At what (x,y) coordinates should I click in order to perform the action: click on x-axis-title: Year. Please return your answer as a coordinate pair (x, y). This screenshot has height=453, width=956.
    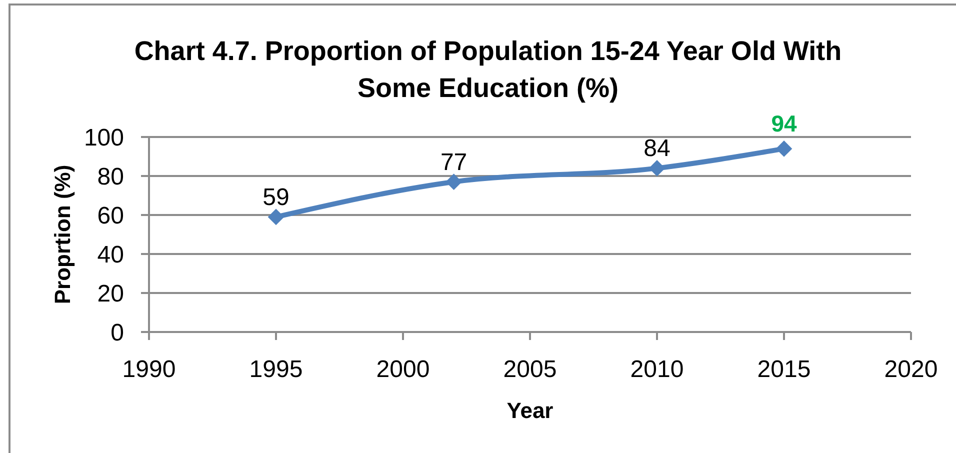
    Looking at the image, I should click on (530, 410).